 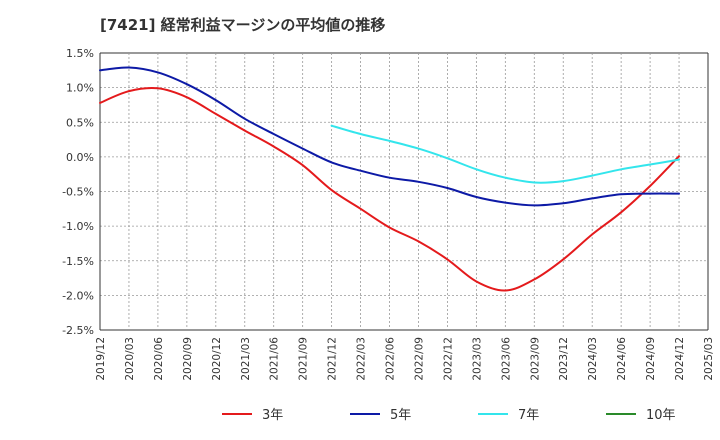 What do you see at coordinates (449, 415) in the screenshot?
I see `legend: 3年 5年 7年 10年` at bounding box center [449, 415].